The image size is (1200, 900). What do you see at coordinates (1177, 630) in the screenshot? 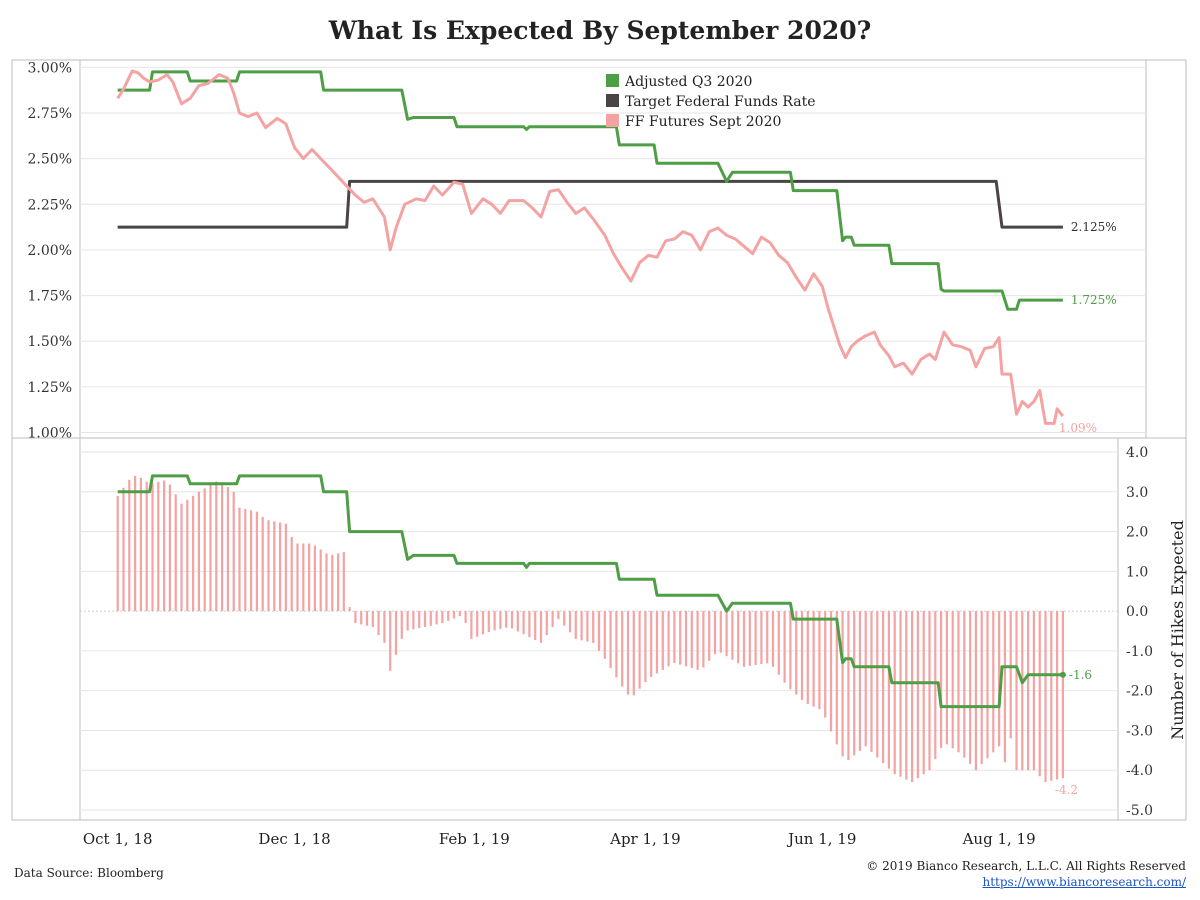
I see `bottom-y-axis-title: Number of Hikes Expected` at bounding box center [1177, 630].